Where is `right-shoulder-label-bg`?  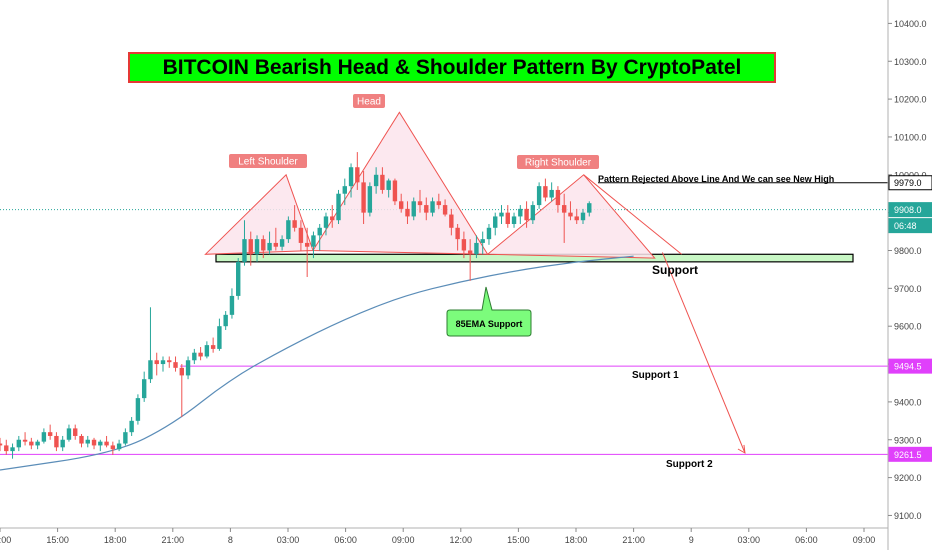
right-shoulder-label-bg is located at coordinates (558, 162).